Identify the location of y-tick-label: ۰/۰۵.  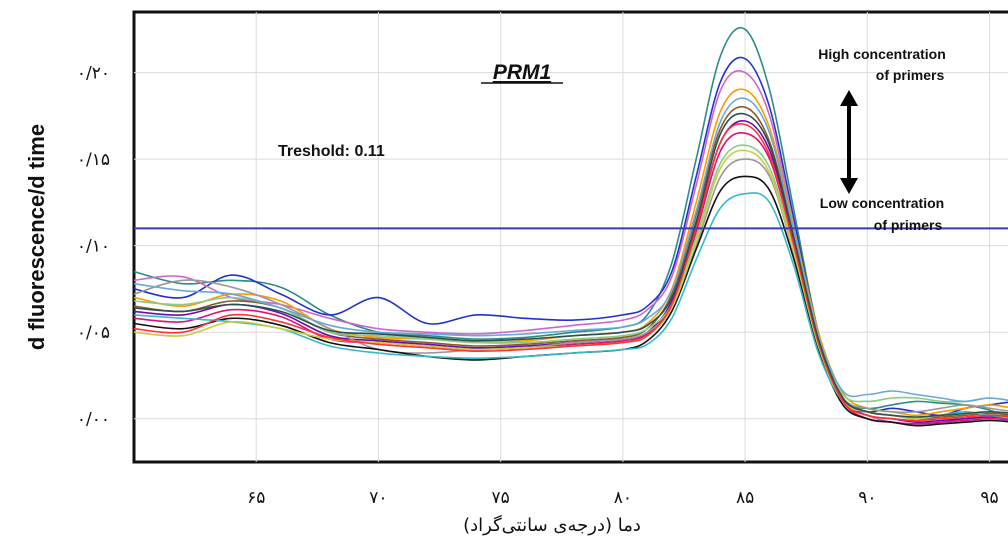
(93, 333).